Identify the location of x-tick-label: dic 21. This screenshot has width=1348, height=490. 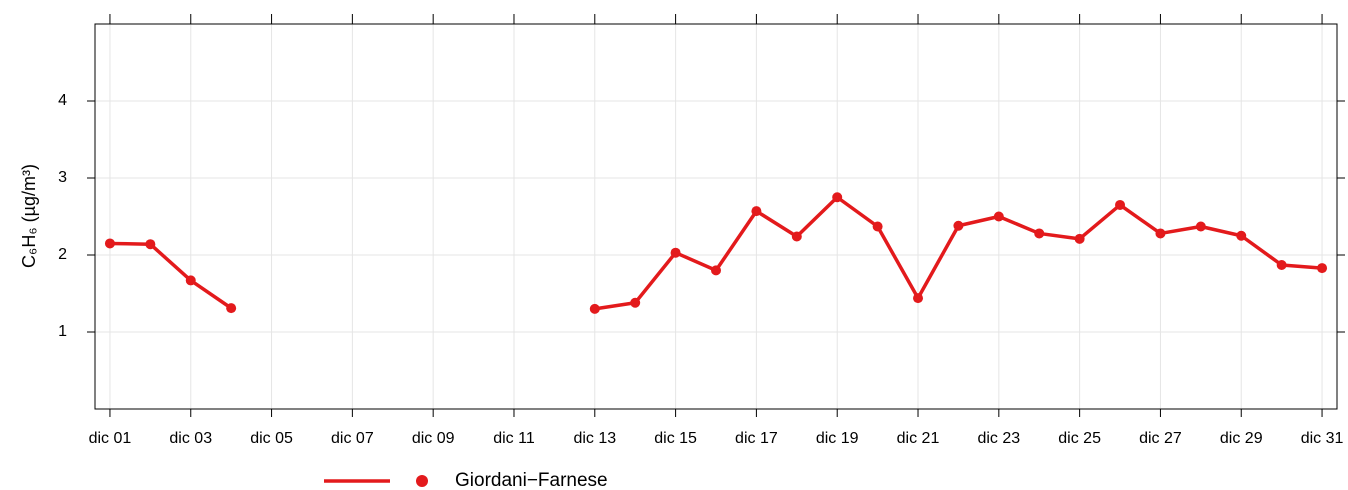
(918, 438).